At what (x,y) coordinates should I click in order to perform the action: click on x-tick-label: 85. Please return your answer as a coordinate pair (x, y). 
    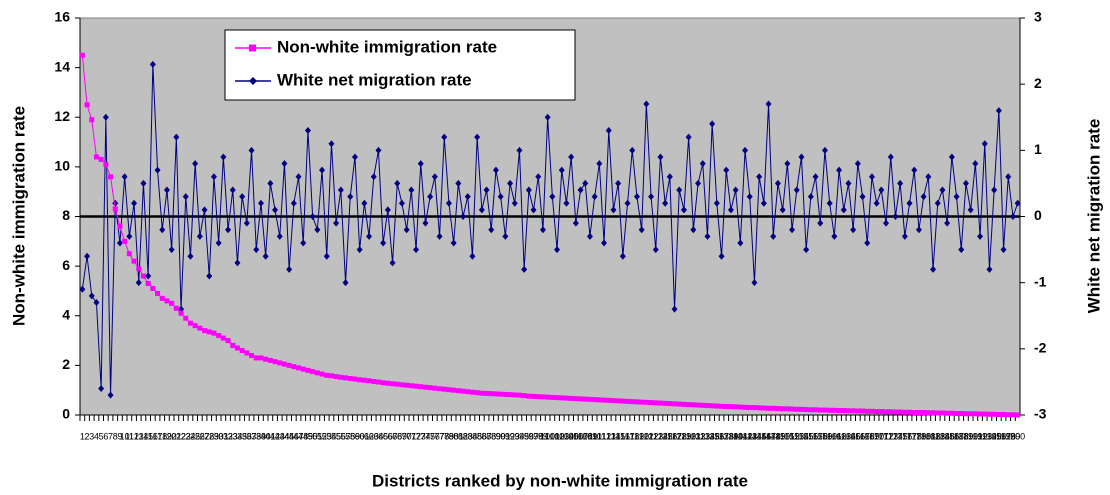
    Looking at the image, I should click on (477, 436).